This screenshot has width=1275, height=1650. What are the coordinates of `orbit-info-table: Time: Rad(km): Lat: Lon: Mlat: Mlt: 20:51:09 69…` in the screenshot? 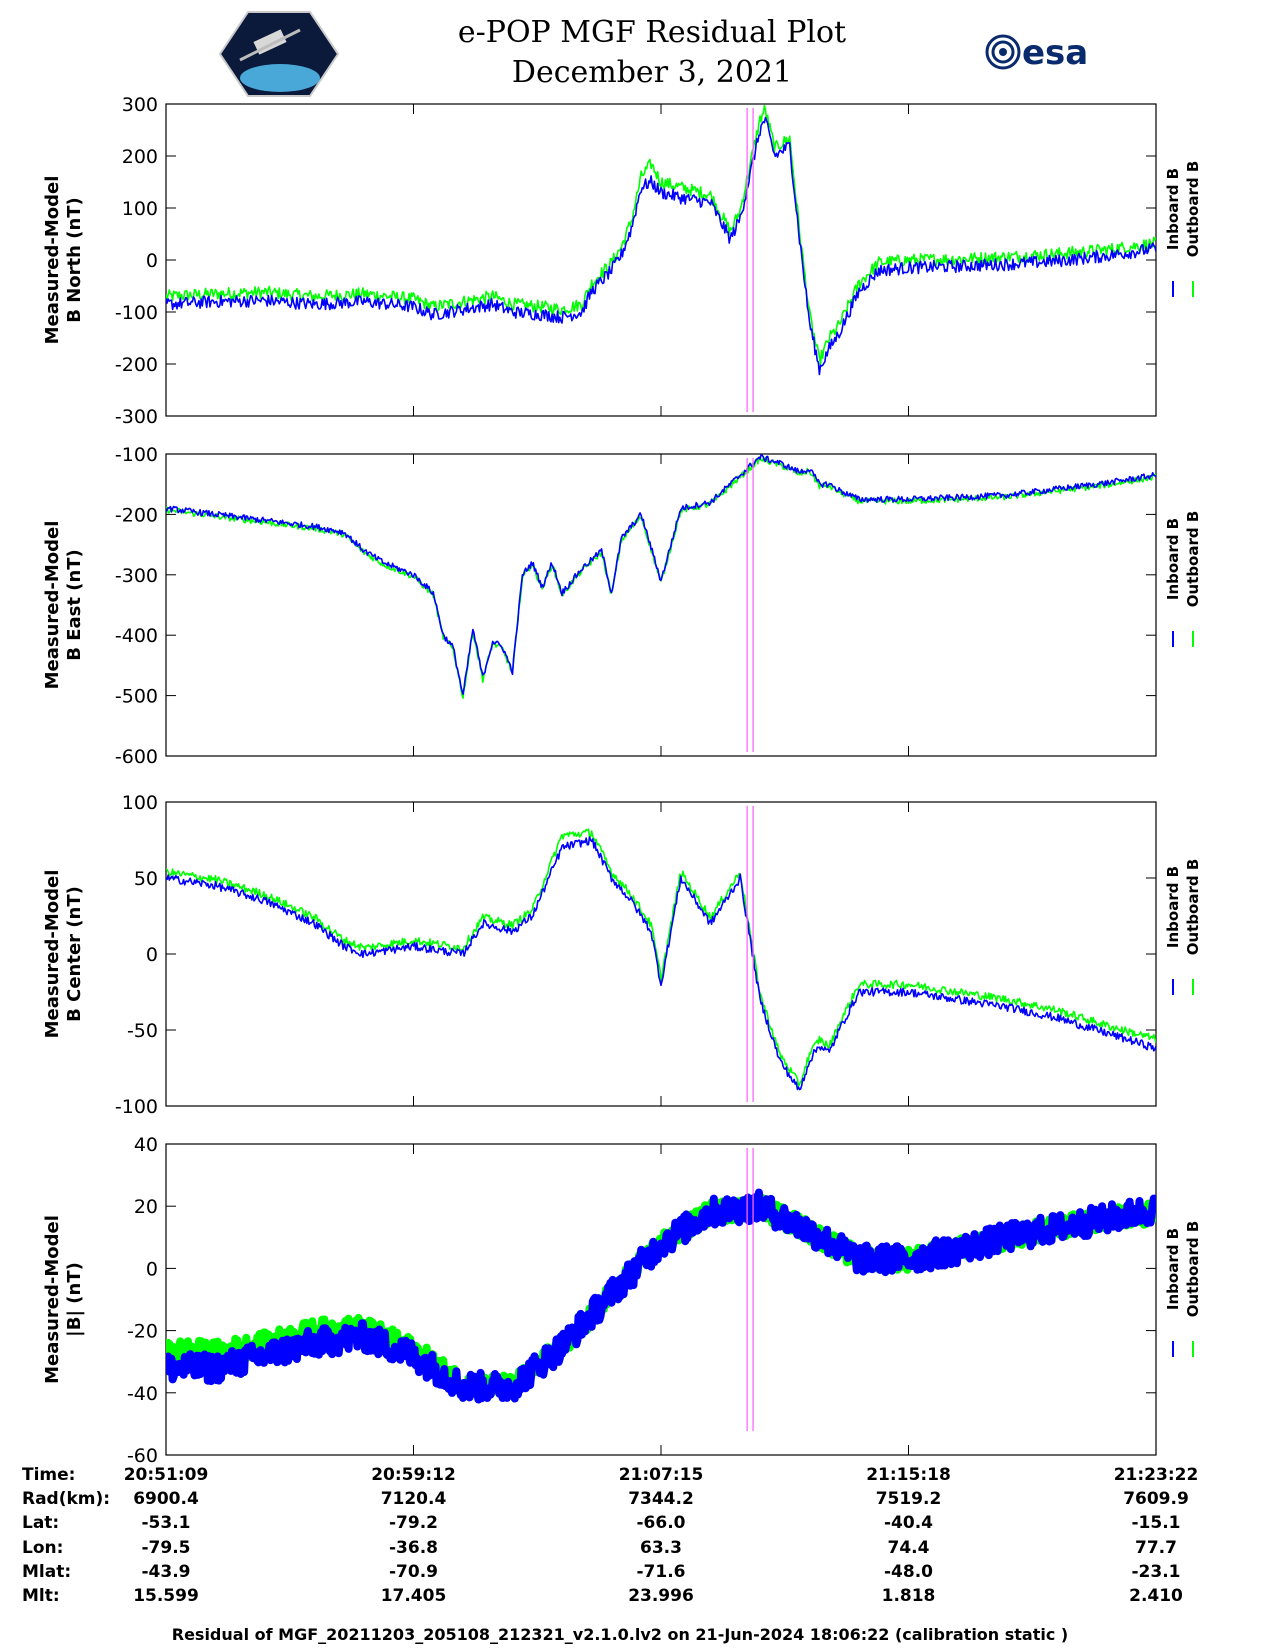 It's located at (610, 1535).